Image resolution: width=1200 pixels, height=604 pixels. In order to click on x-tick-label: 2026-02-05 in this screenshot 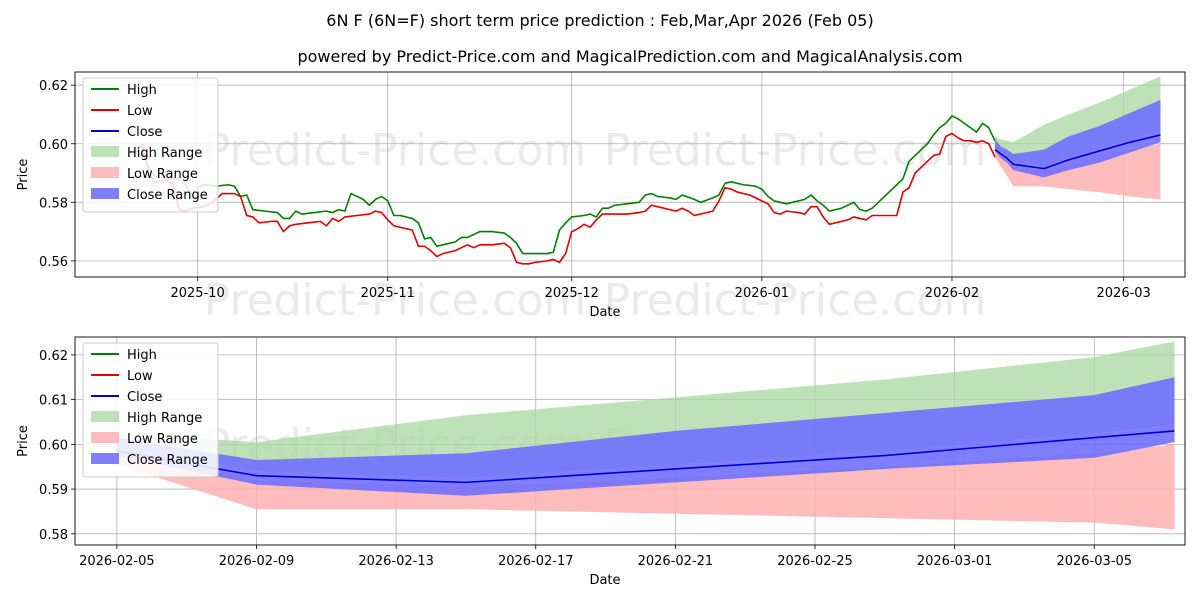, I will do `click(117, 561)`.